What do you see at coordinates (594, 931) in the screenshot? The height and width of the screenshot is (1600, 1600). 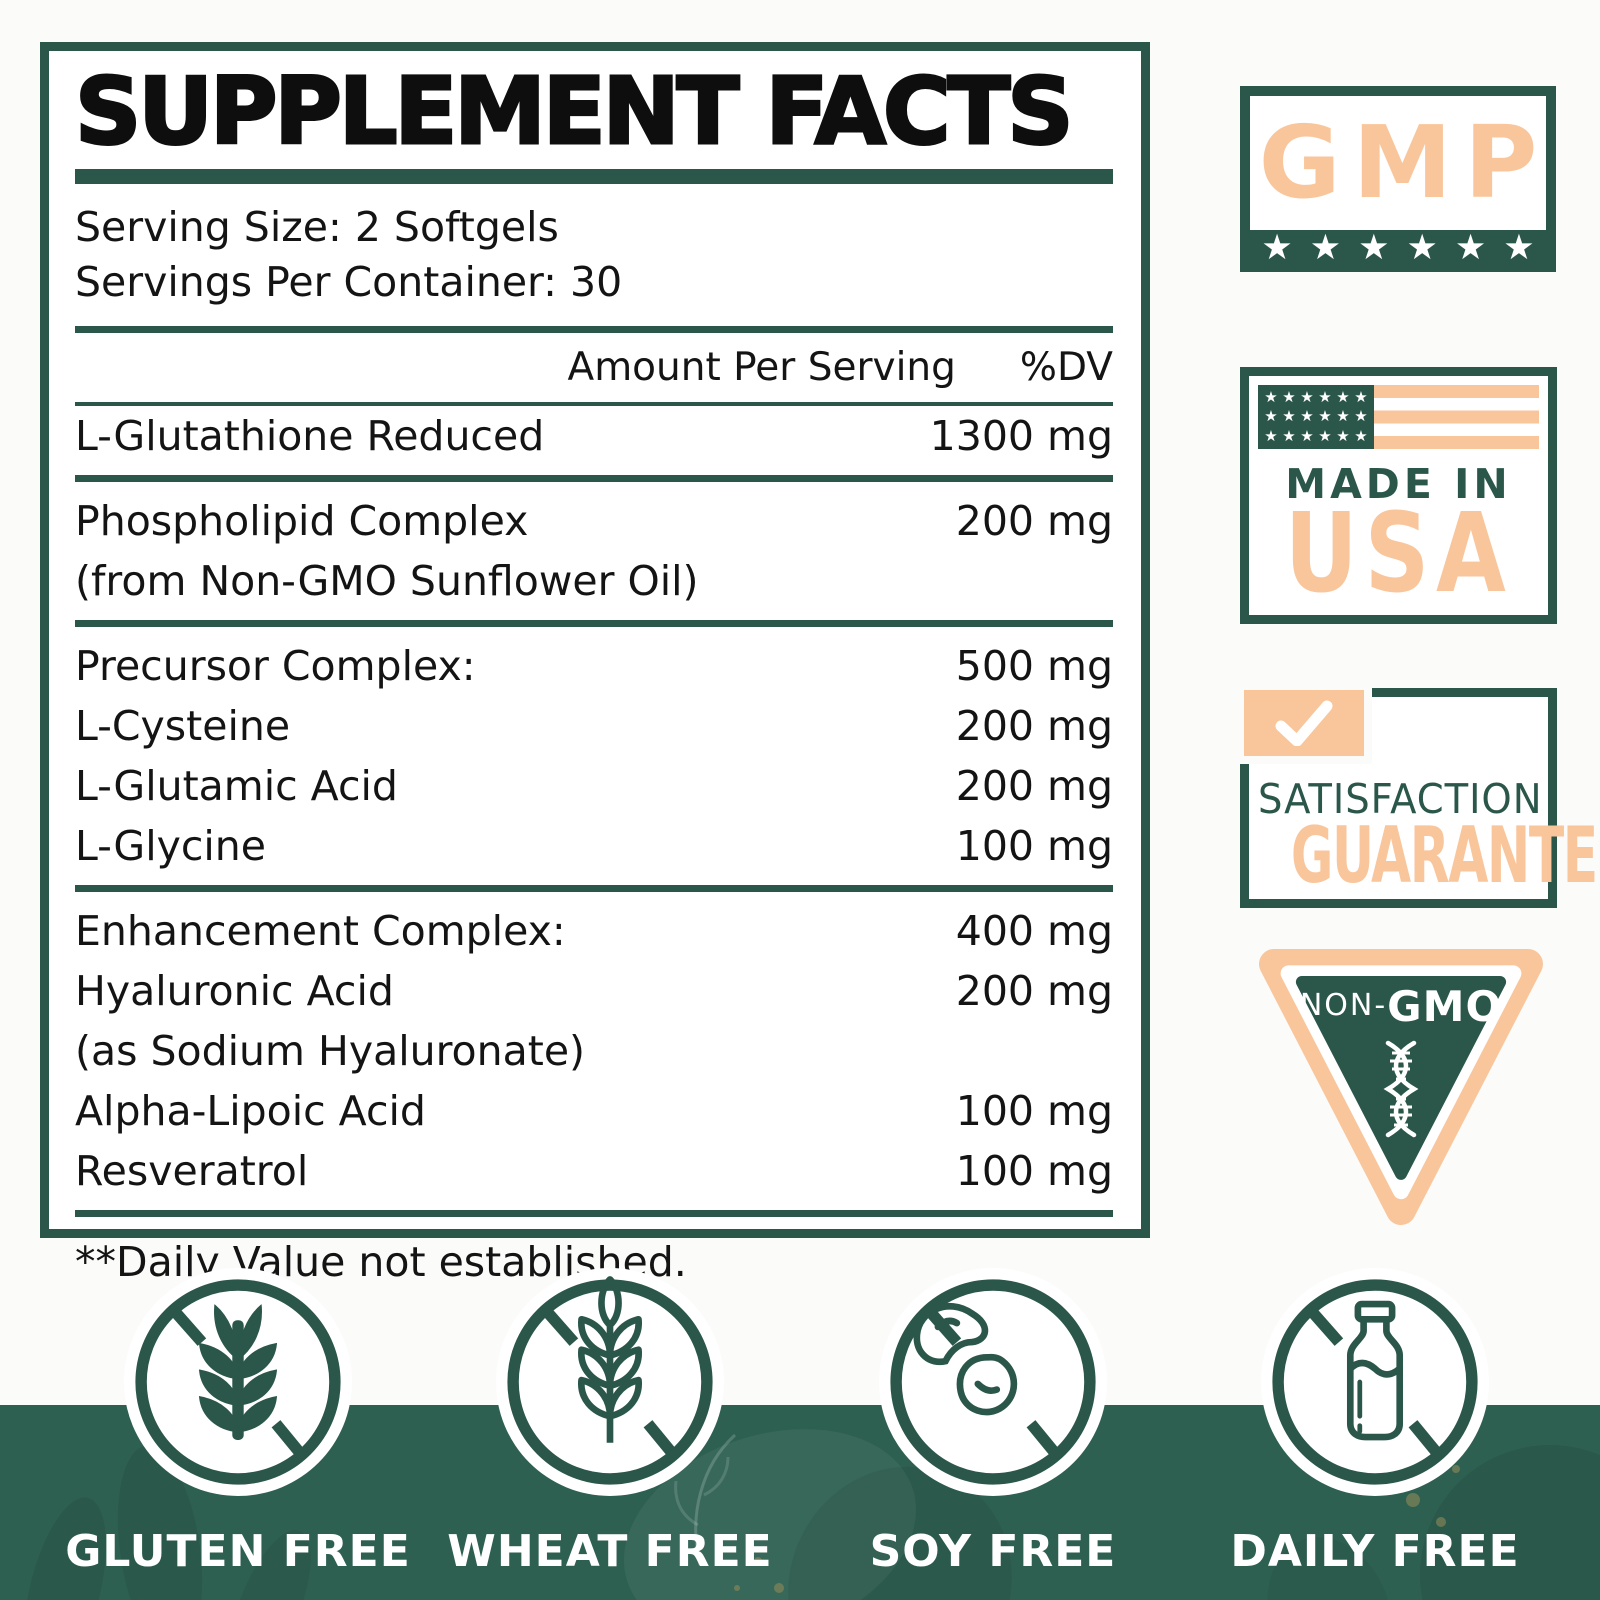 I see `ingredient-row: Enhancement Complex: 400 mg` at bounding box center [594, 931].